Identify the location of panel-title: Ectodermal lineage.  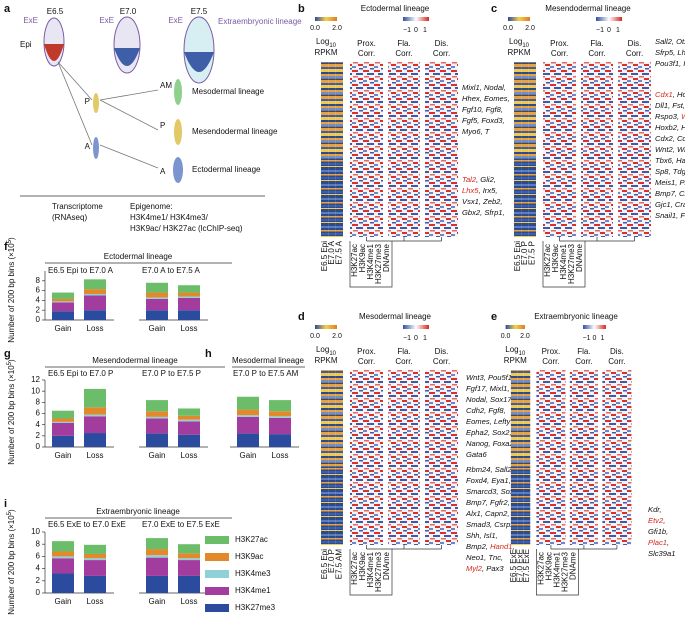
(138, 256).